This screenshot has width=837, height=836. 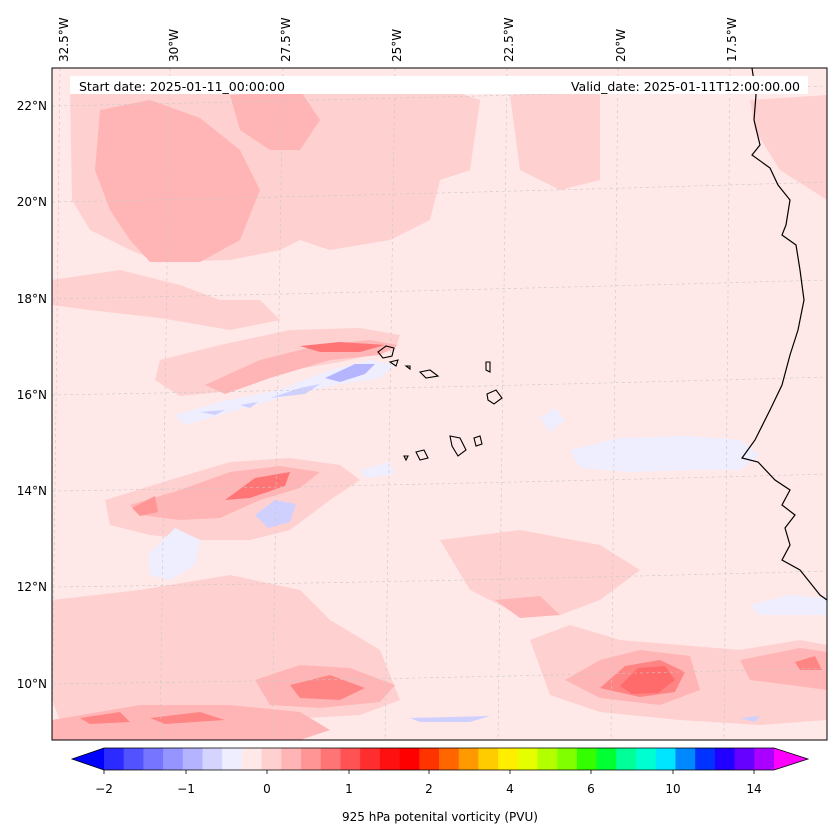 I want to click on longitude-label: 32.5°W, so click(x=64, y=39).